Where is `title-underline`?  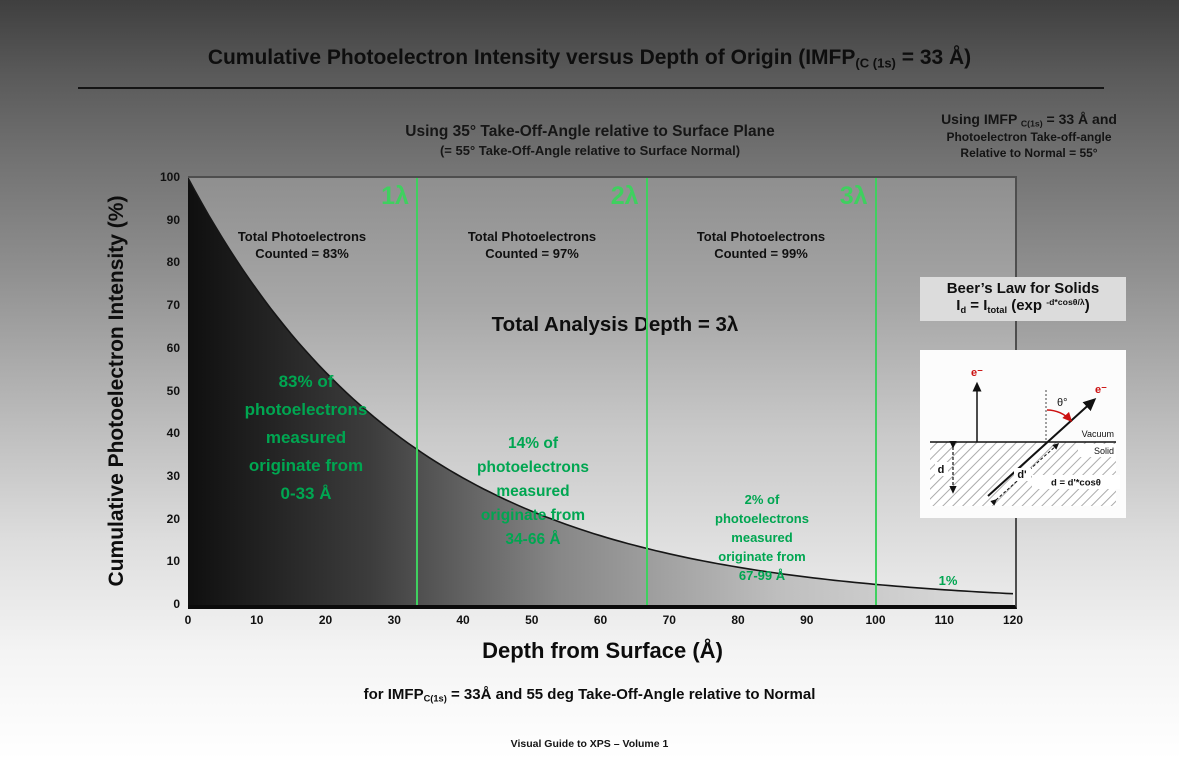 title-underline is located at coordinates (591, 88).